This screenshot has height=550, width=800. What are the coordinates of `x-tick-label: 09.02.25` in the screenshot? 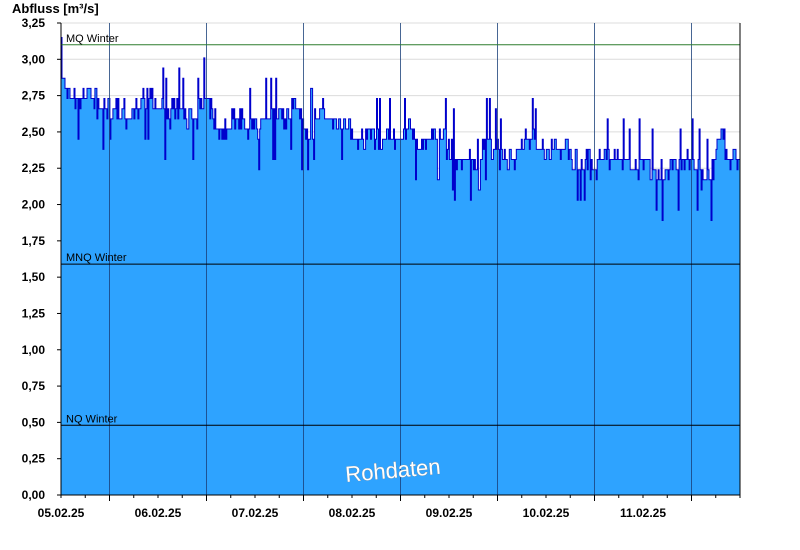 It's located at (449, 513).